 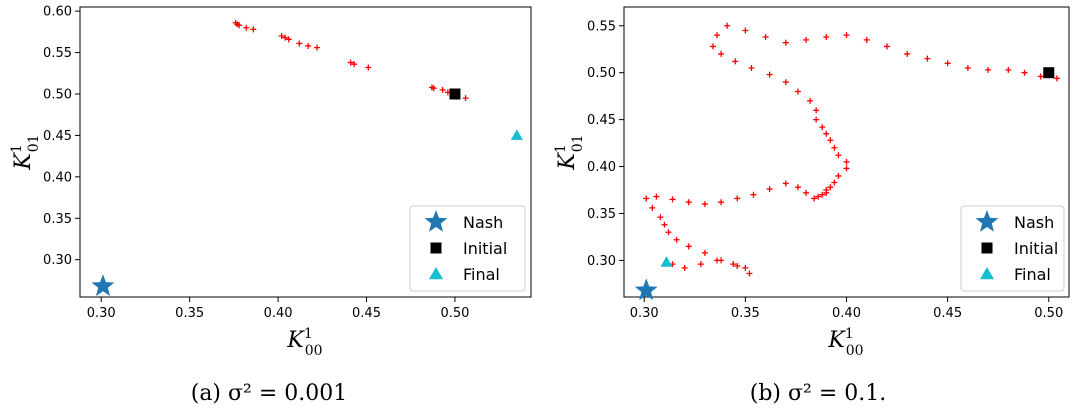 What do you see at coordinates (1036, 248) in the screenshot?
I see `legend-label-initial: Initial` at bounding box center [1036, 248].